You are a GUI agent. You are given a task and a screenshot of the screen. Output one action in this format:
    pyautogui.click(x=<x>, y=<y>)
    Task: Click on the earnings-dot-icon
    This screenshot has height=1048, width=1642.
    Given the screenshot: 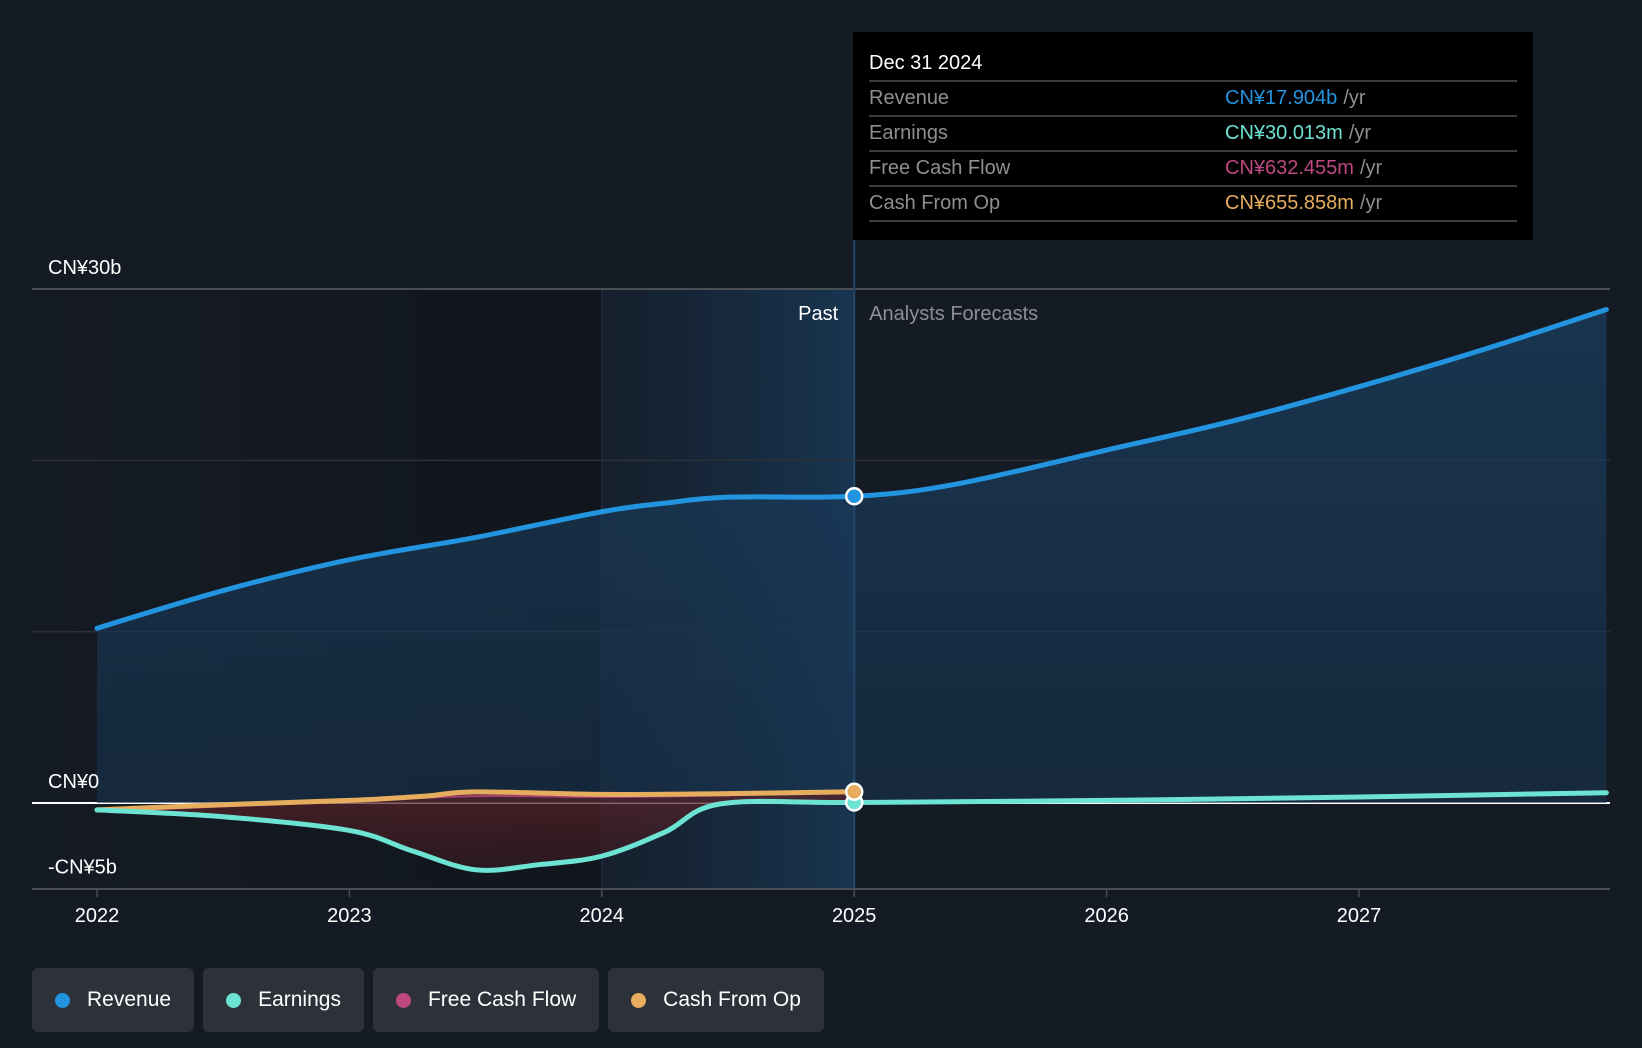 What is the action you would take?
    pyautogui.click(x=234, y=1000)
    